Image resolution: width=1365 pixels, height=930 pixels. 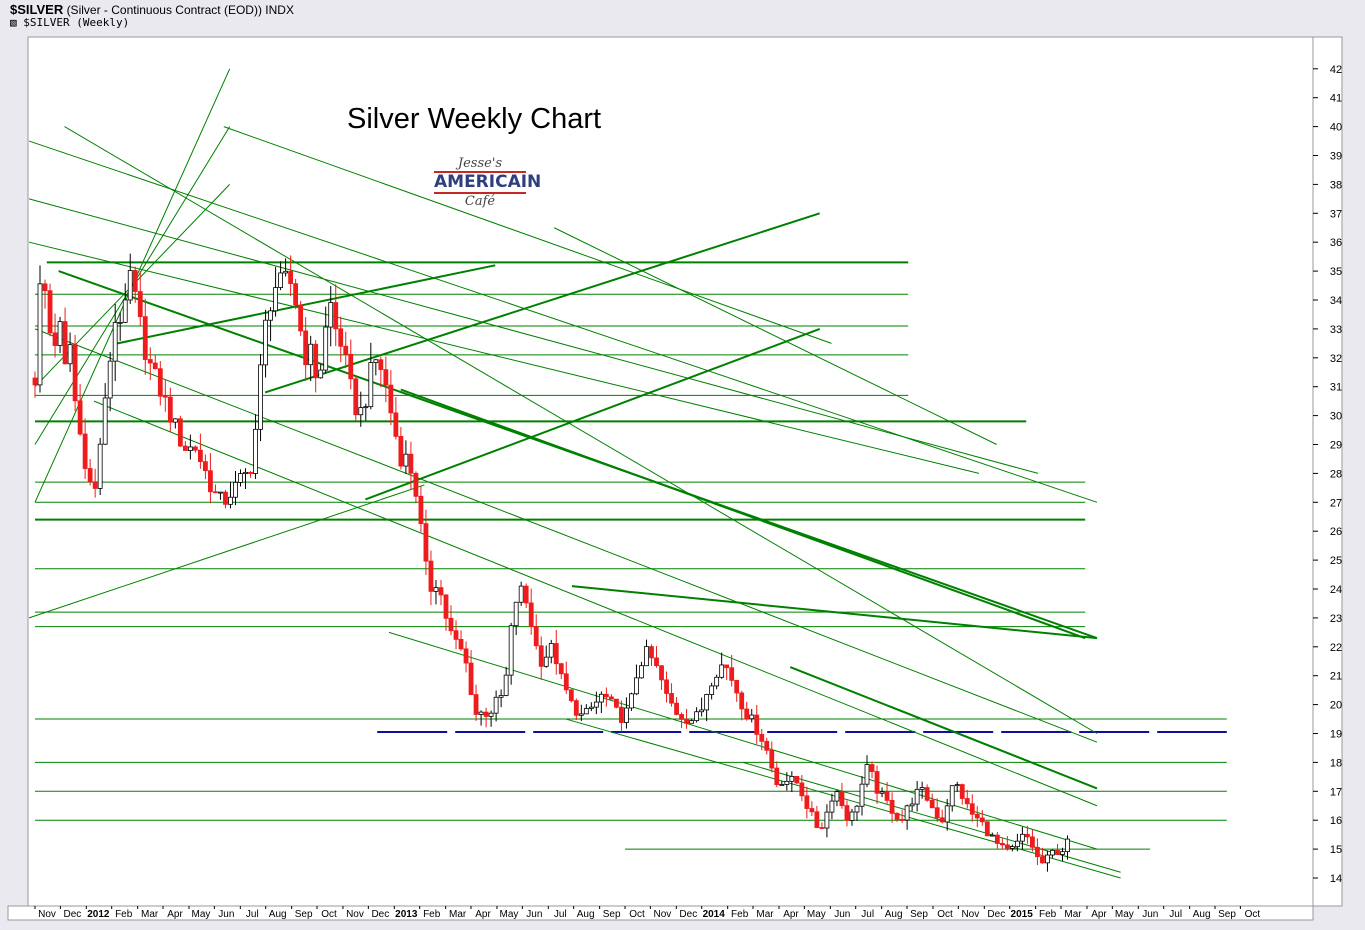 What do you see at coordinates (1336, 735) in the screenshot?
I see `y-tick-label: 19` at bounding box center [1336, 735].